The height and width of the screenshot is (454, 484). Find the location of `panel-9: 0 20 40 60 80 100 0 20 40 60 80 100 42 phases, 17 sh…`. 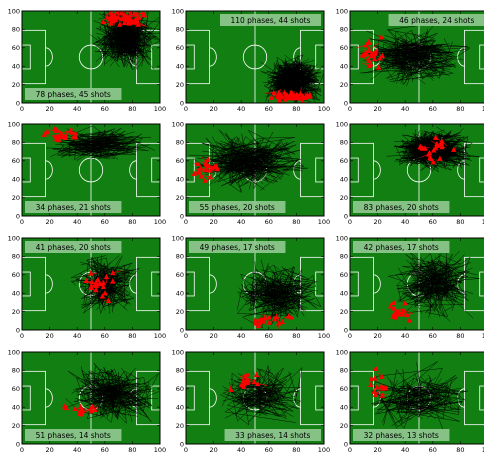

panel-9: 0 20 40 60 80 100 0 20 40 60 80 100 42 phases, 17 sh… is located at coordinates (410, 287).